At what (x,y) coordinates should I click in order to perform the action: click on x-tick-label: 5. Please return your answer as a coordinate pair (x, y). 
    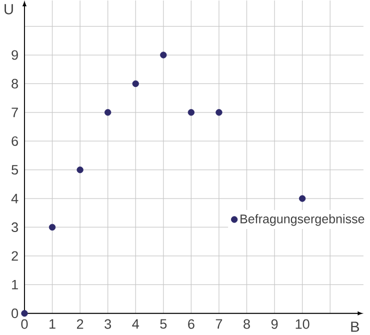
    Looking at the image, I should click on (163, 324).